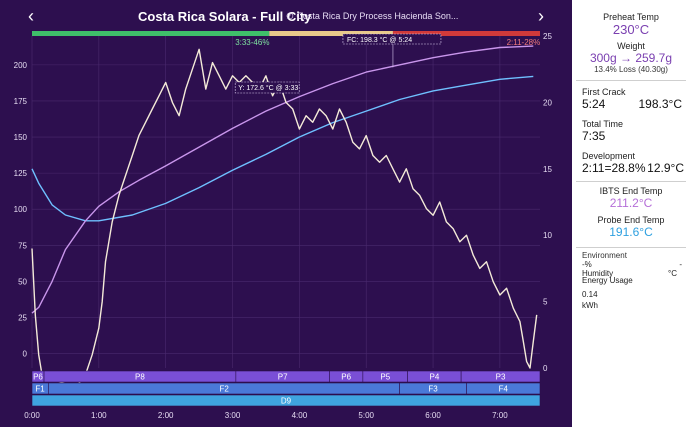 Image resolution: width=690 pixels, height=427 pixels. I want to click on x-tick-label: 4:00, so click(300, 415).